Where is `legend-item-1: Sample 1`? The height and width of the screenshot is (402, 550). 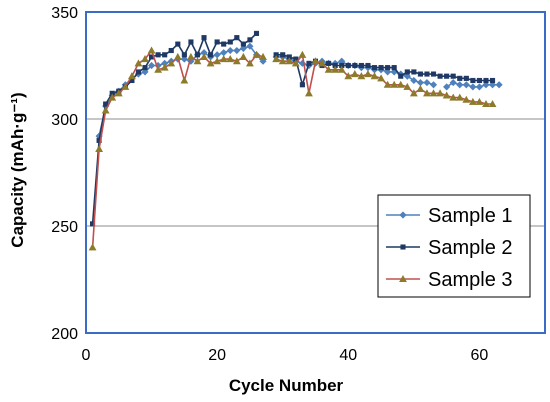 legend-item-1: Sample 1 is located at coordinates (449, 216).